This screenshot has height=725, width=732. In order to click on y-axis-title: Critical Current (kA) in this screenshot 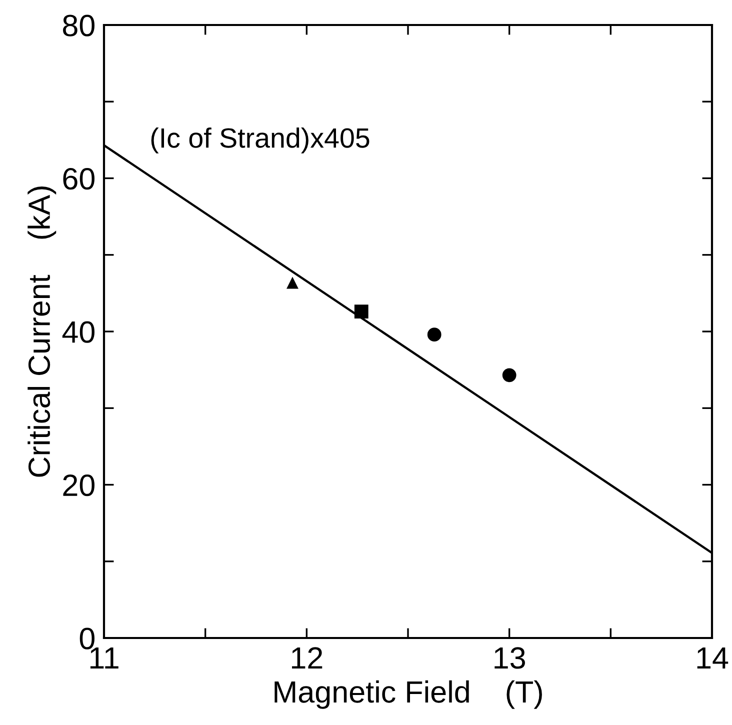, I will do `click(42, 331)`.